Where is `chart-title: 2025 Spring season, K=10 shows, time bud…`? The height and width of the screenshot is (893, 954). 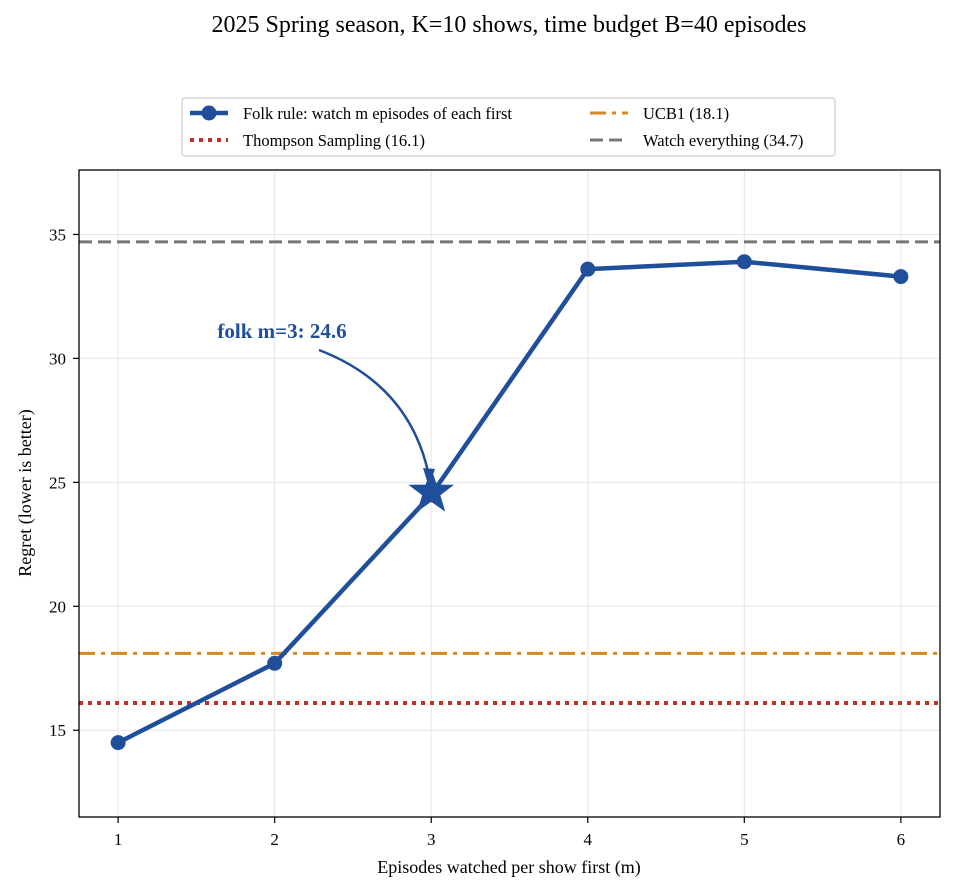 chart-title: 2025 Spring season, K=10 shows, time bud… is located at coordinates (508, 25).